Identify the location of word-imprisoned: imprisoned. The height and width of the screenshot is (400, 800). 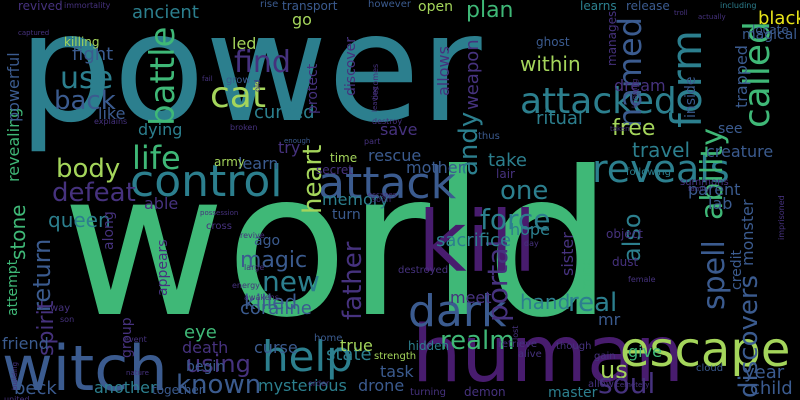
(781, 217).